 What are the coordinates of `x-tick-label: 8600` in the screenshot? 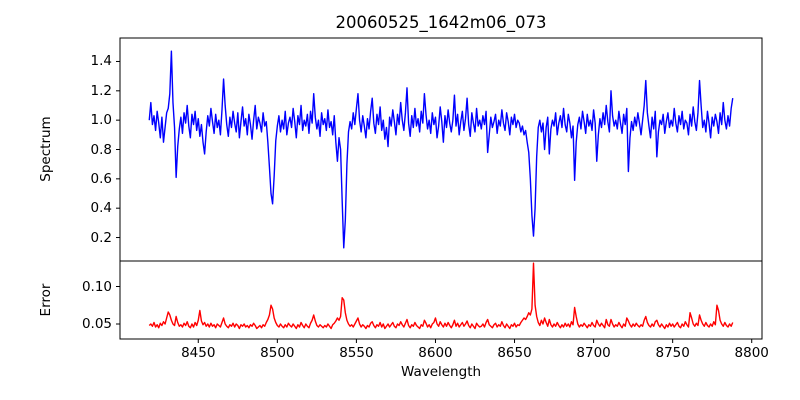 It's located at (435, 353).